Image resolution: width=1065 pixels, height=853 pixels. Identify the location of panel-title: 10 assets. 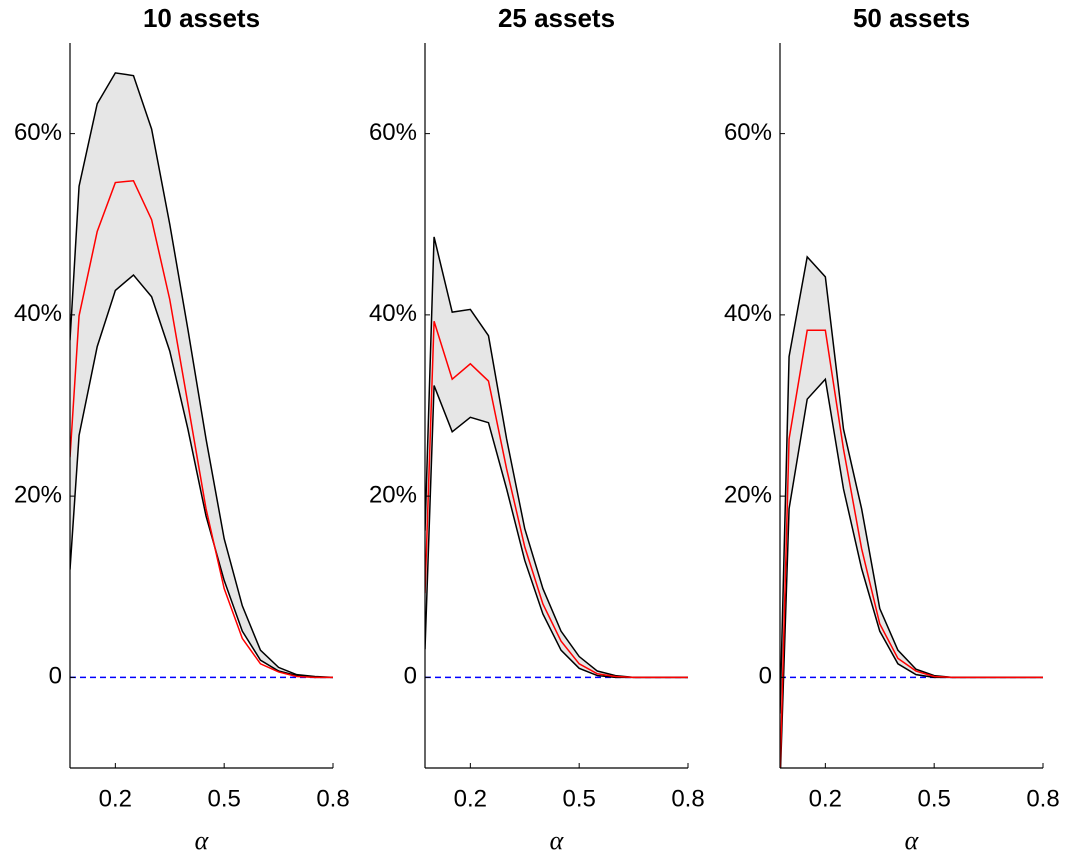
(201, 18).